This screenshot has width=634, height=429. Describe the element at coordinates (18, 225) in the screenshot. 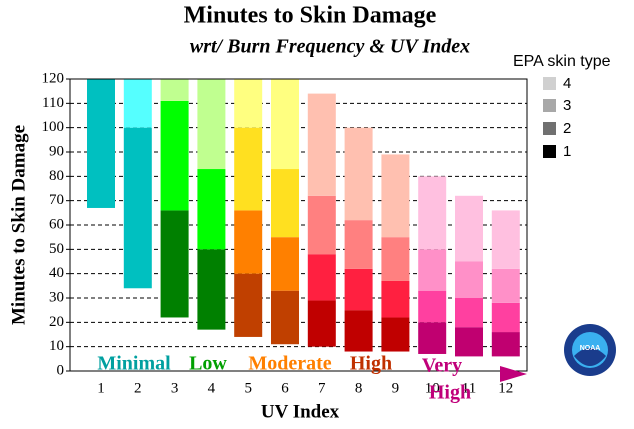

I see `y-axis-title: Minutes to Skin Damage` at that location.